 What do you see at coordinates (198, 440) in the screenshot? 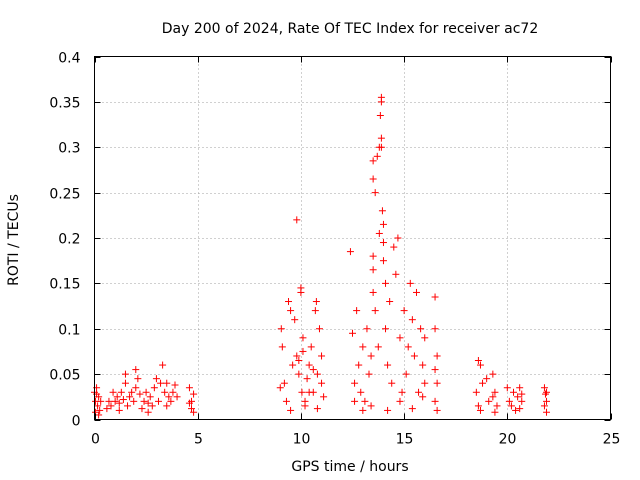
I see `x-tick-label: 5` at bounding box center [198, 440].